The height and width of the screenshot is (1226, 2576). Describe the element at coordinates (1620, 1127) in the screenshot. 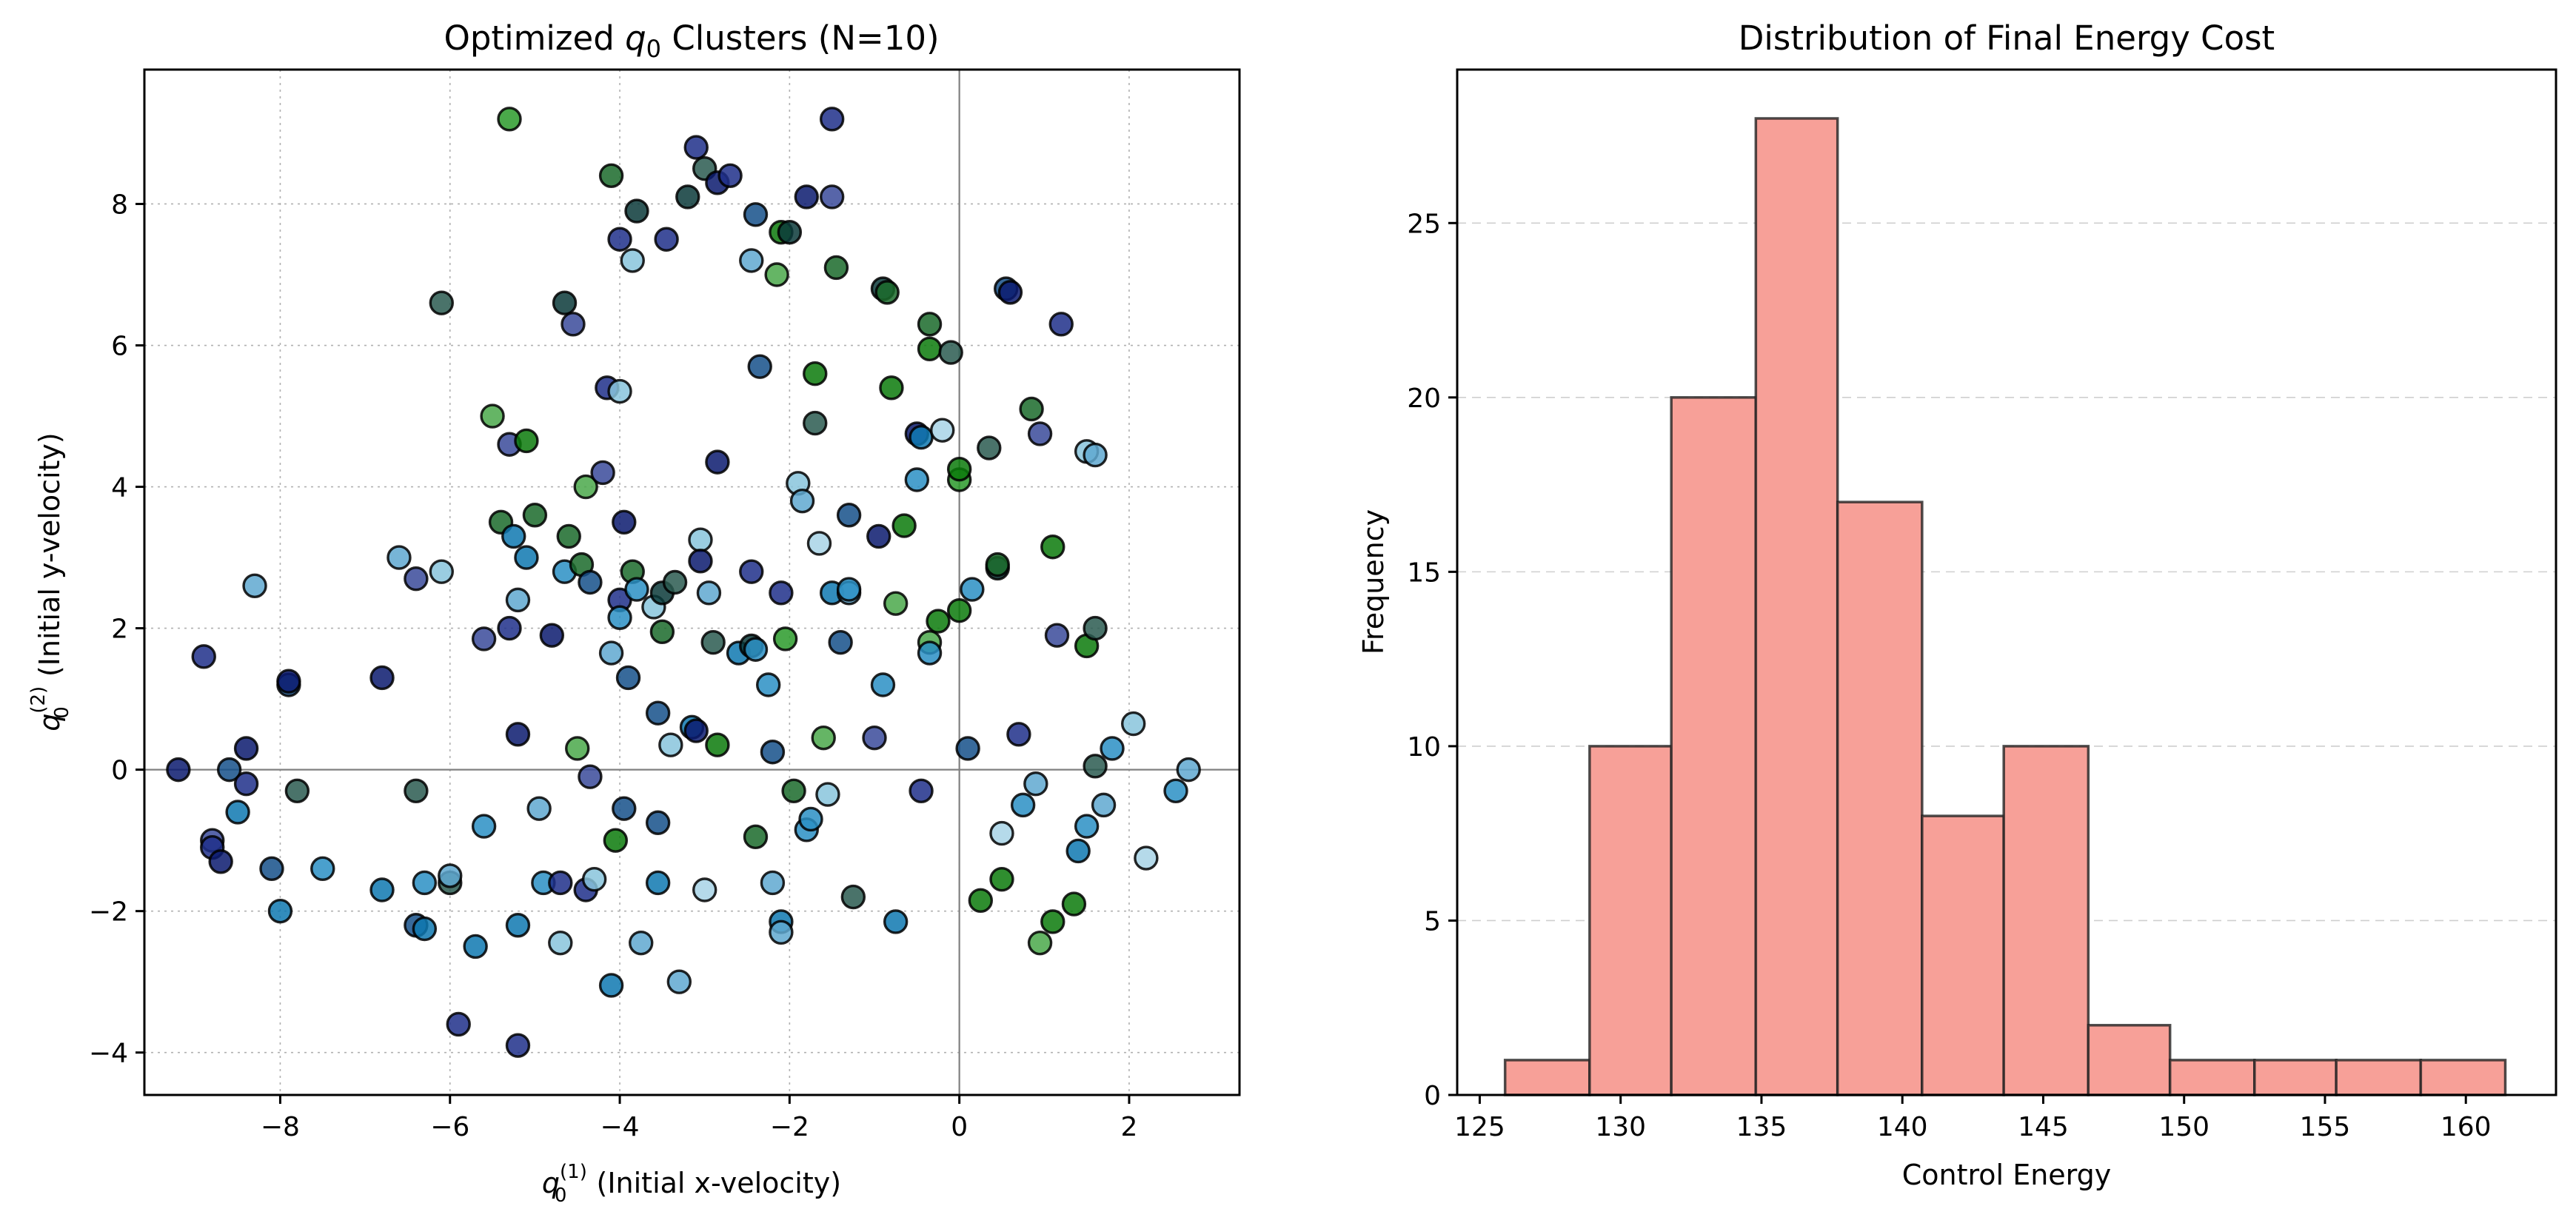

I see `histogram-x-tick-label: 130` at that location.